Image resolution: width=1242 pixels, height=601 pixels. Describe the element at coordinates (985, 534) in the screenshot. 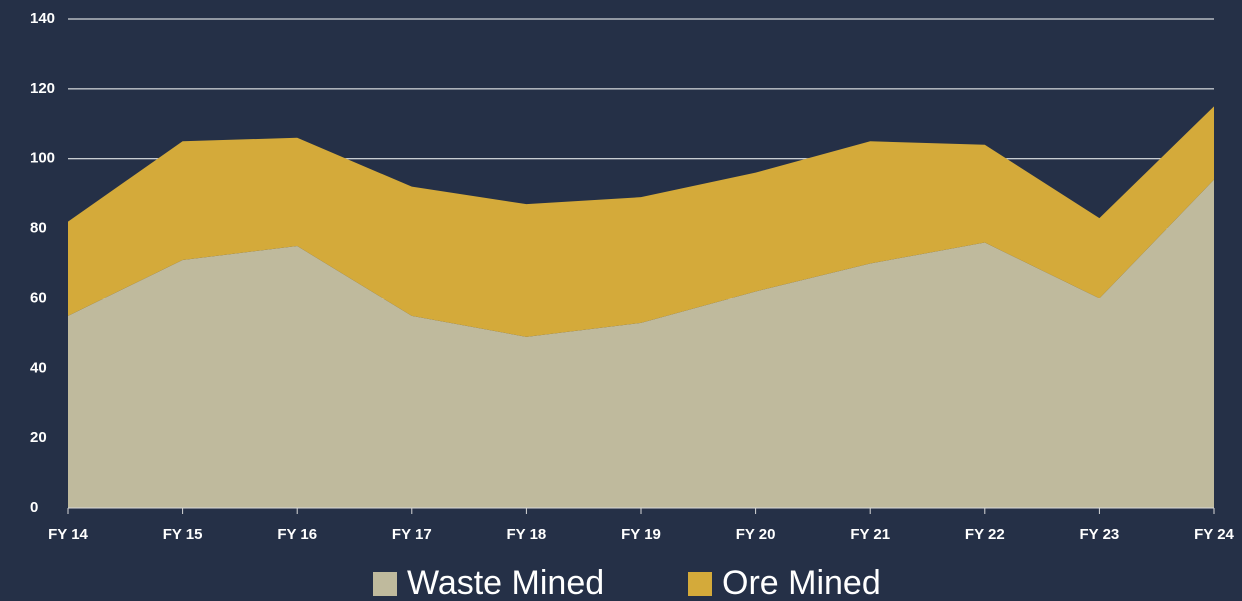

I see `x-tick-label: FY 22` at that location.